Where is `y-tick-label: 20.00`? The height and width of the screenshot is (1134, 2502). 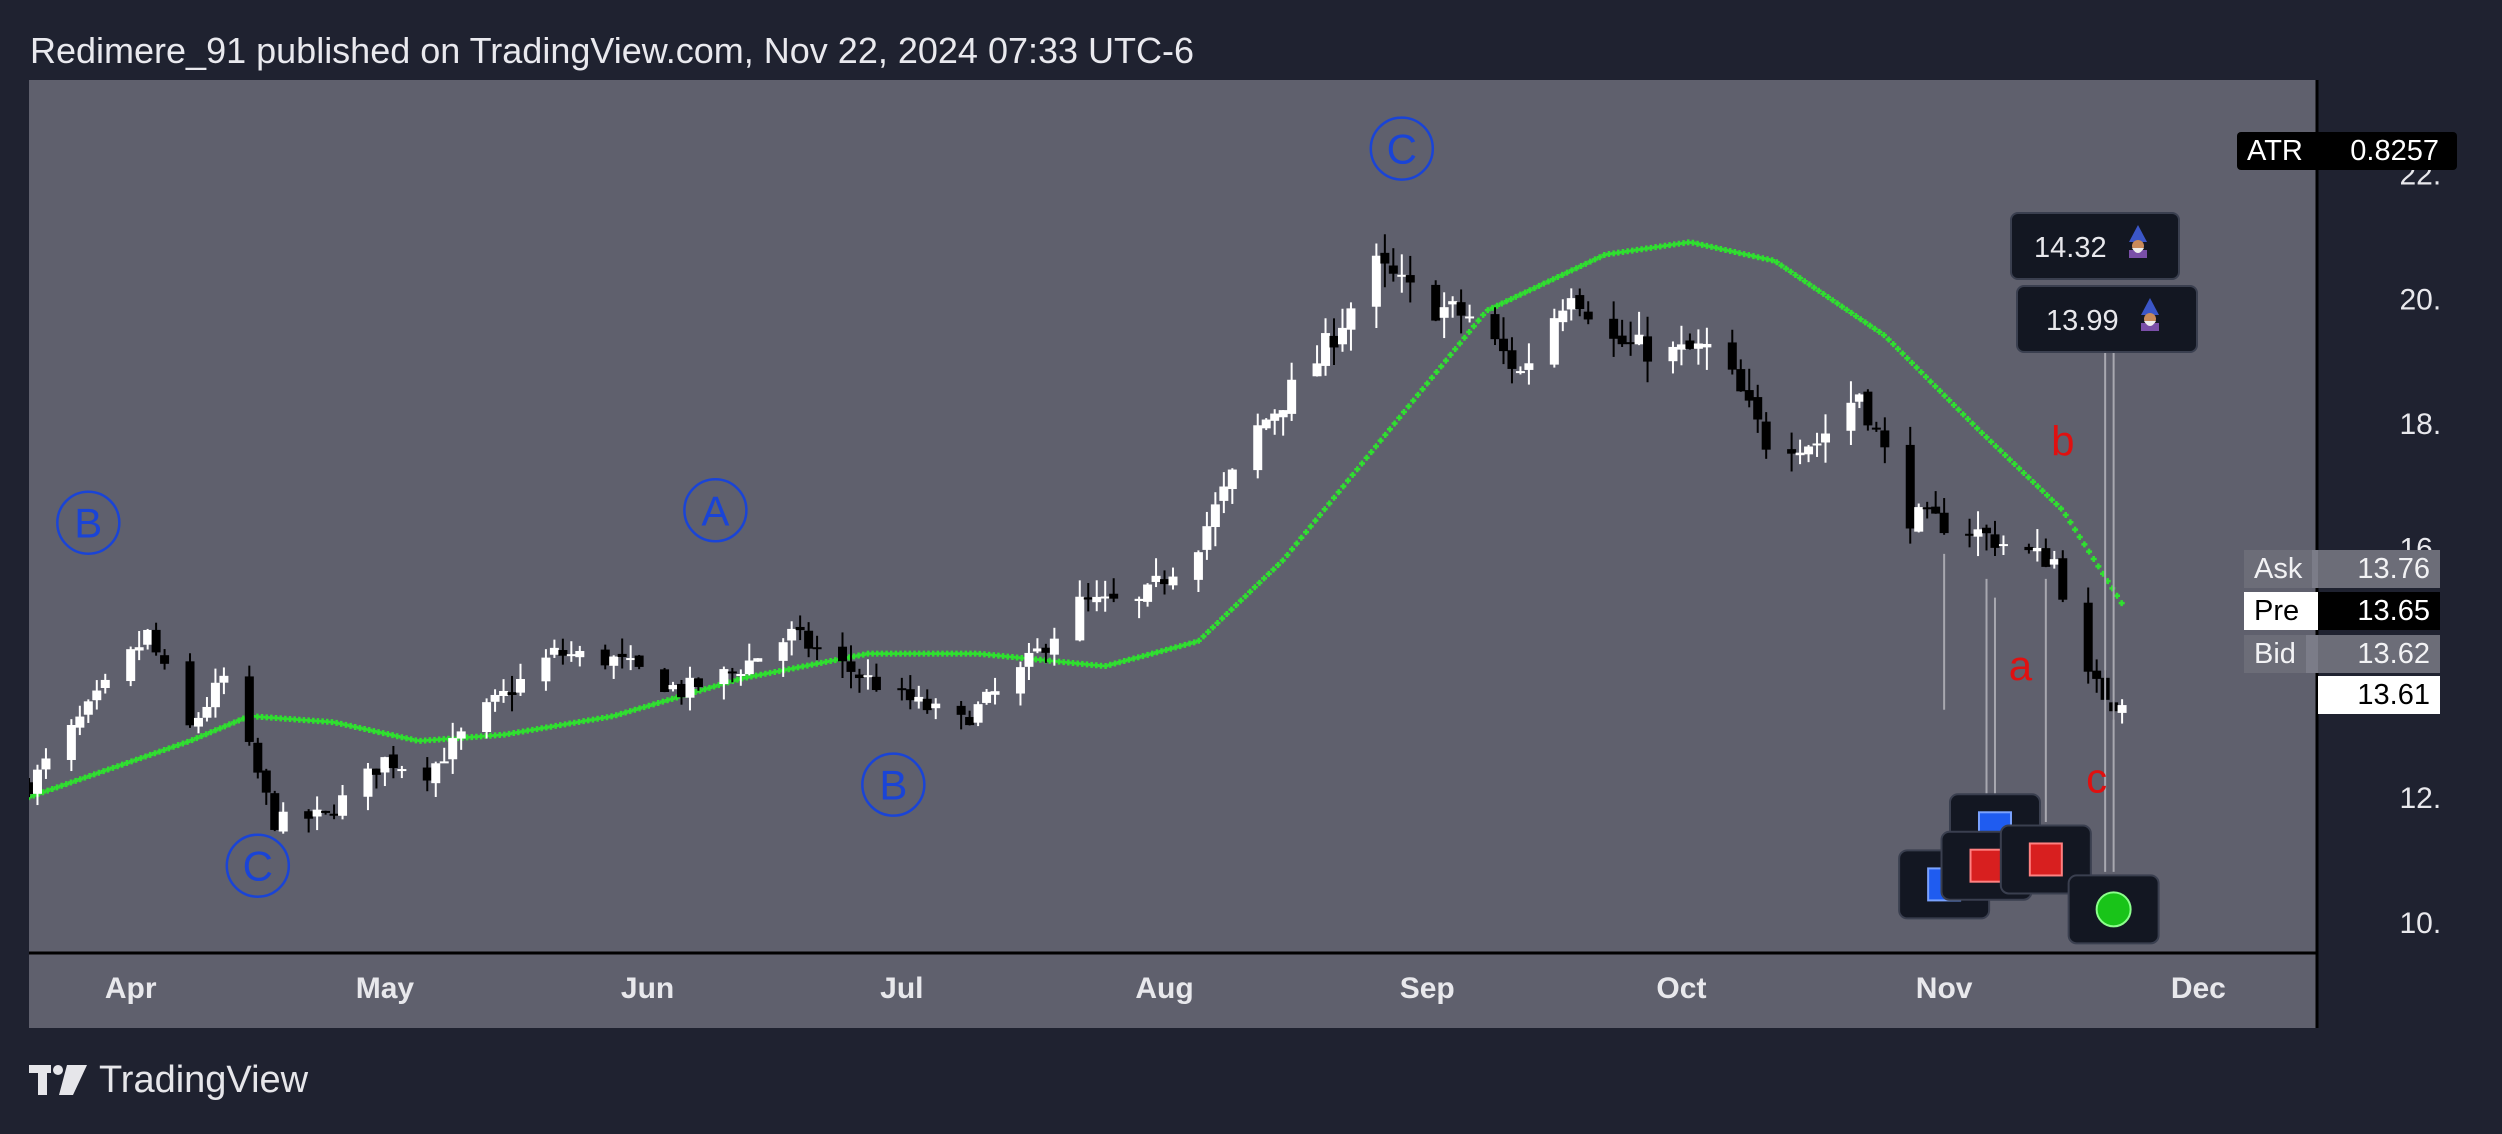 y-tick-label: 20.00 is located at coordinates (2420, 299).